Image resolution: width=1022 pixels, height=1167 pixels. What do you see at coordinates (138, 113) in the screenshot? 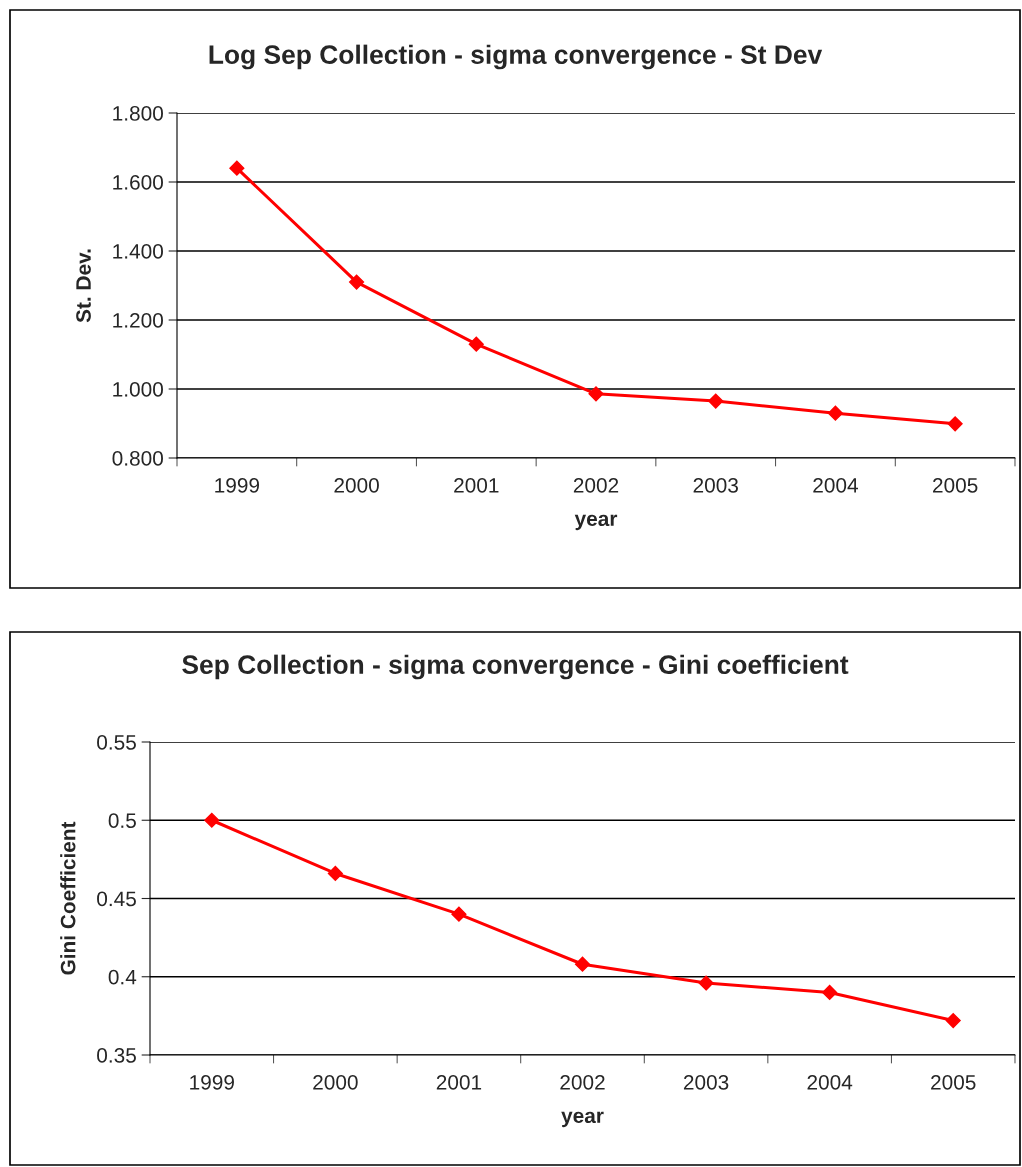
I see `y-tick-label: 1.800` at bounding box center [138, 113].